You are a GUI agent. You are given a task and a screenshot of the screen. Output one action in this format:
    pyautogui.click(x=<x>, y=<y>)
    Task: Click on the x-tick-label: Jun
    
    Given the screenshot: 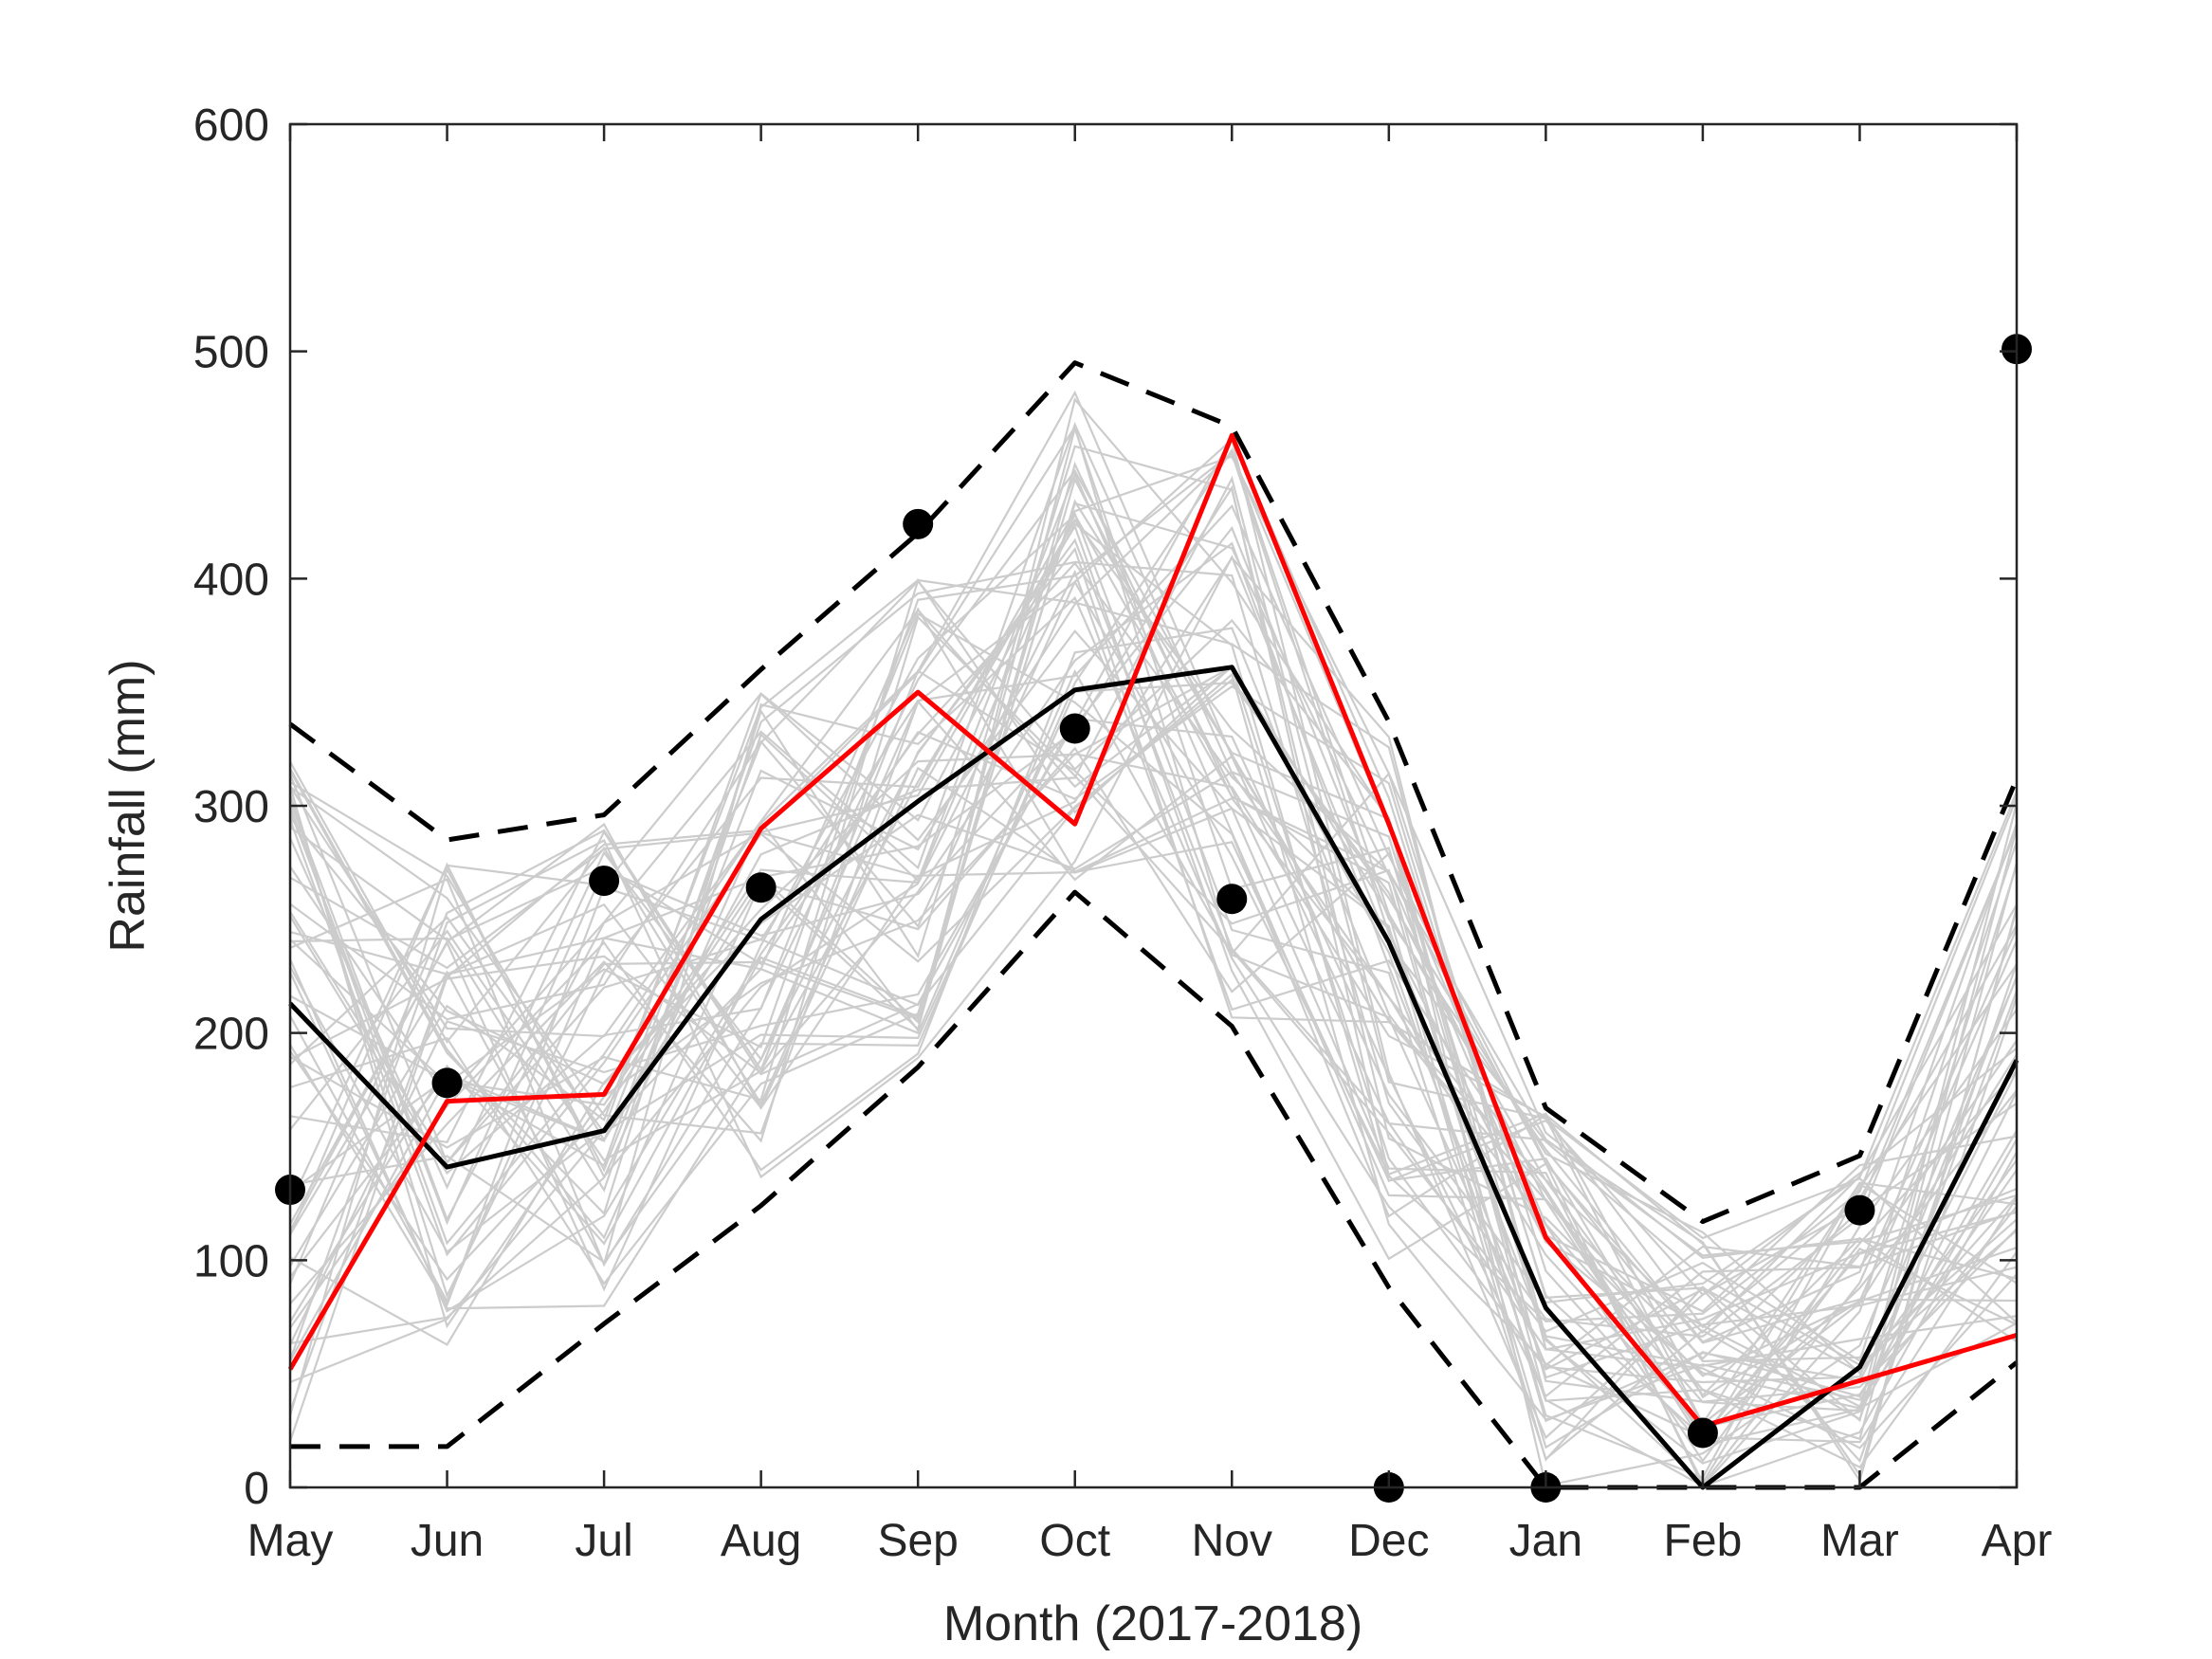 What is the action you would take?
    pyautogui.click(x=447, y=1541)
    